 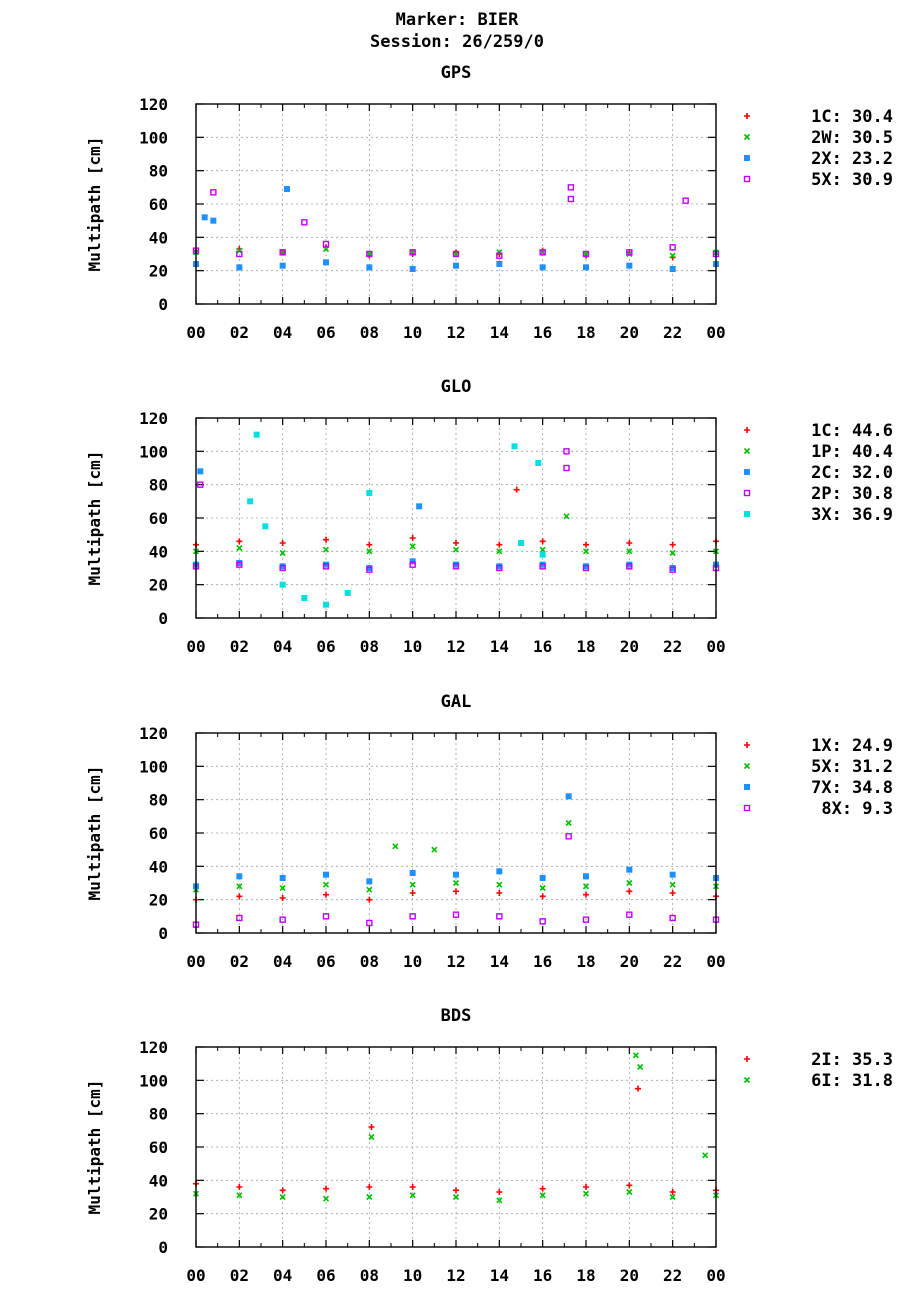 What do you see at coordinates (747, 137) in the screenshot?
I see `legend-marker-2w` at bounding box center [747, 137].